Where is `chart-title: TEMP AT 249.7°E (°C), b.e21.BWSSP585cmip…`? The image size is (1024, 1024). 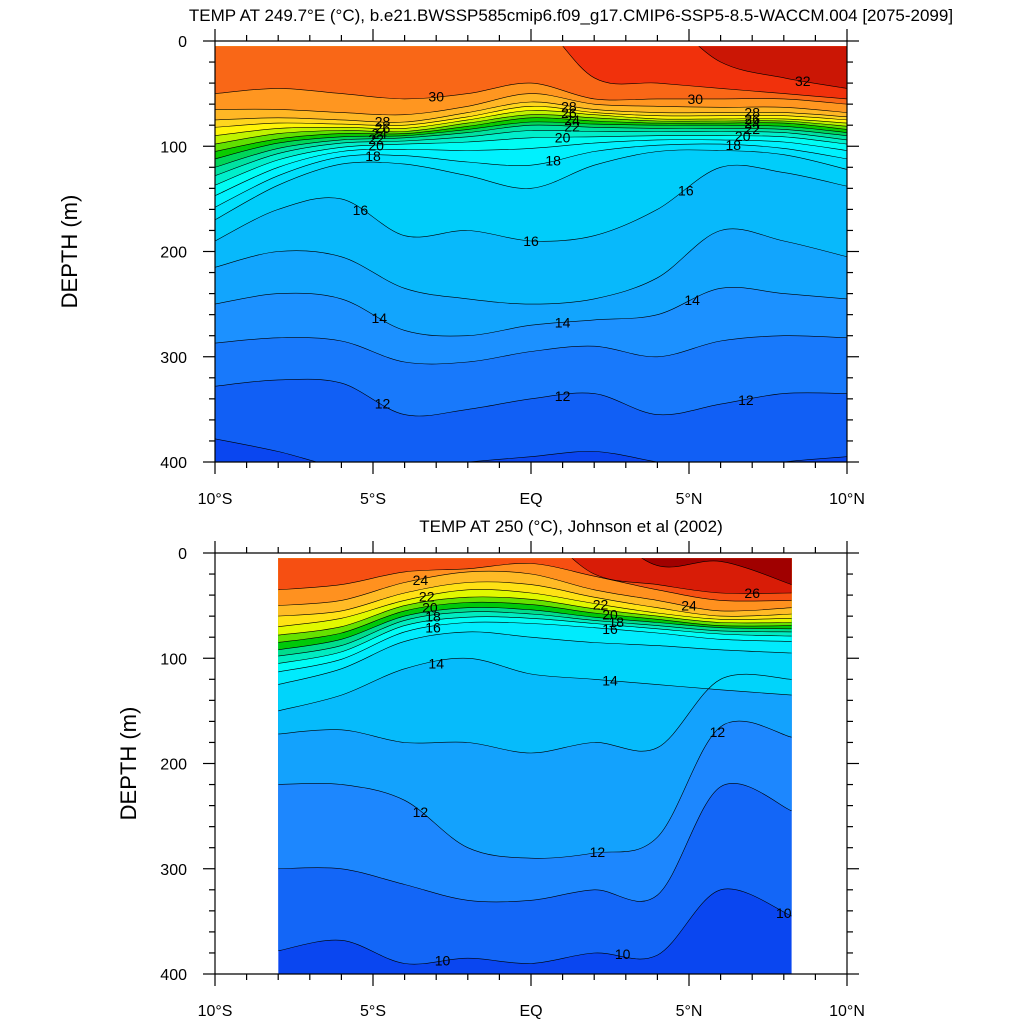 chart-title: TEMP AT 249.7°E (°C), b.e21.BWSSP585cmip… is located at coordinates (571, 15).